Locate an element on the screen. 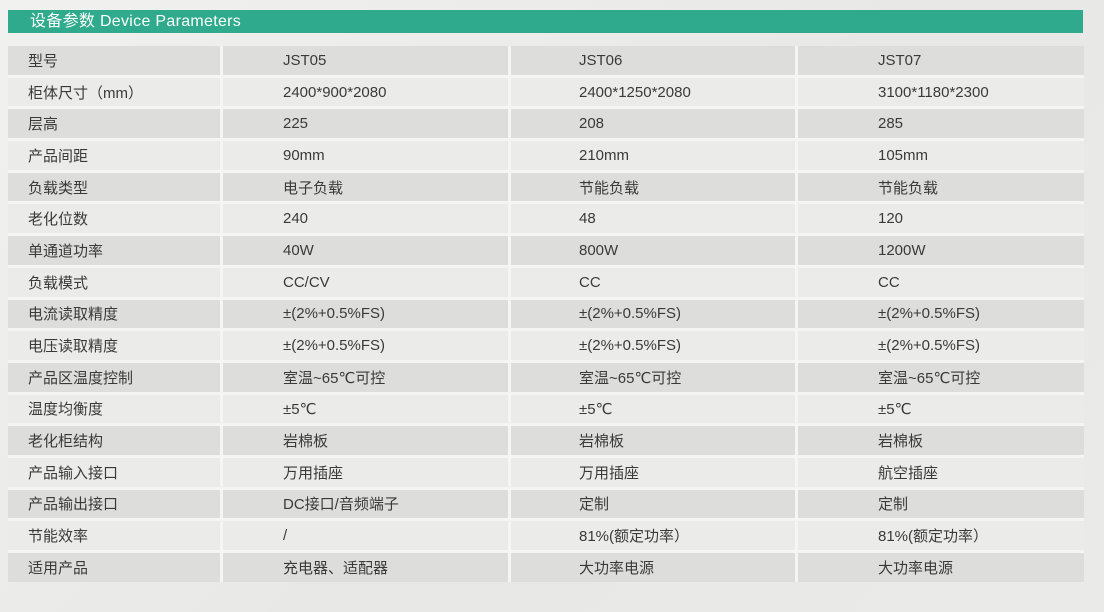 This screenshot has width=1104, height=612. cell-value: 208 is located at coordinates (653, 124).